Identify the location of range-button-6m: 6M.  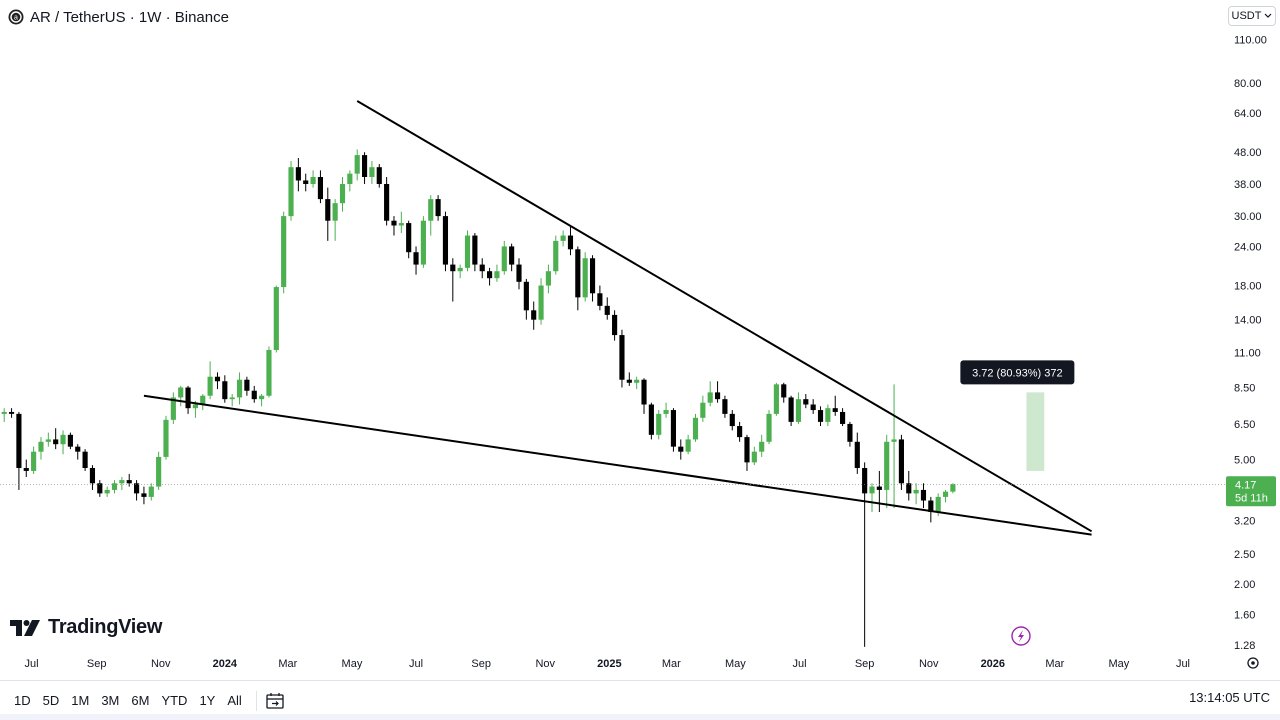
(140, 700).